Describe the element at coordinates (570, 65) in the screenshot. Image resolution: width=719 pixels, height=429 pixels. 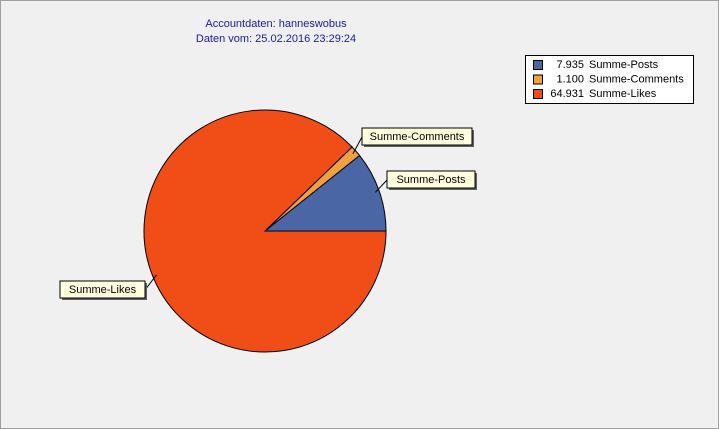
I see `legend-value: 7.935` at that location.